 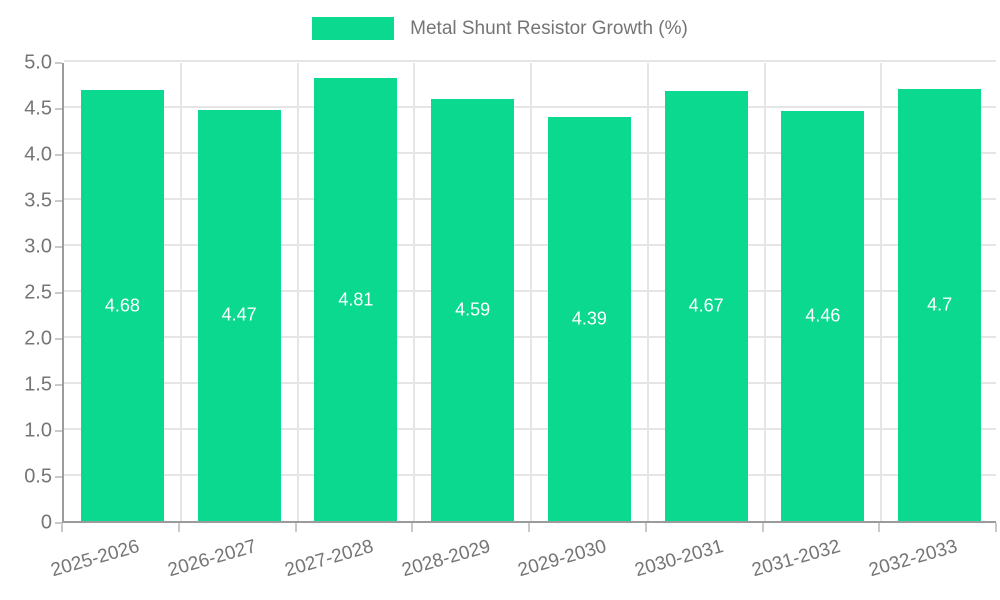 I want to click on x-axis-label: 2027-2028, so click(x=329, y=559).